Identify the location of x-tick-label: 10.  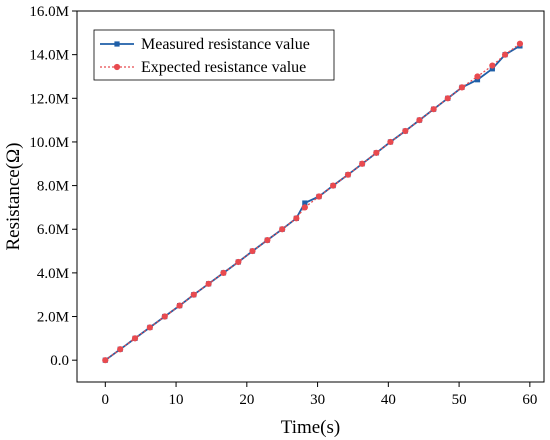
(176, 400).